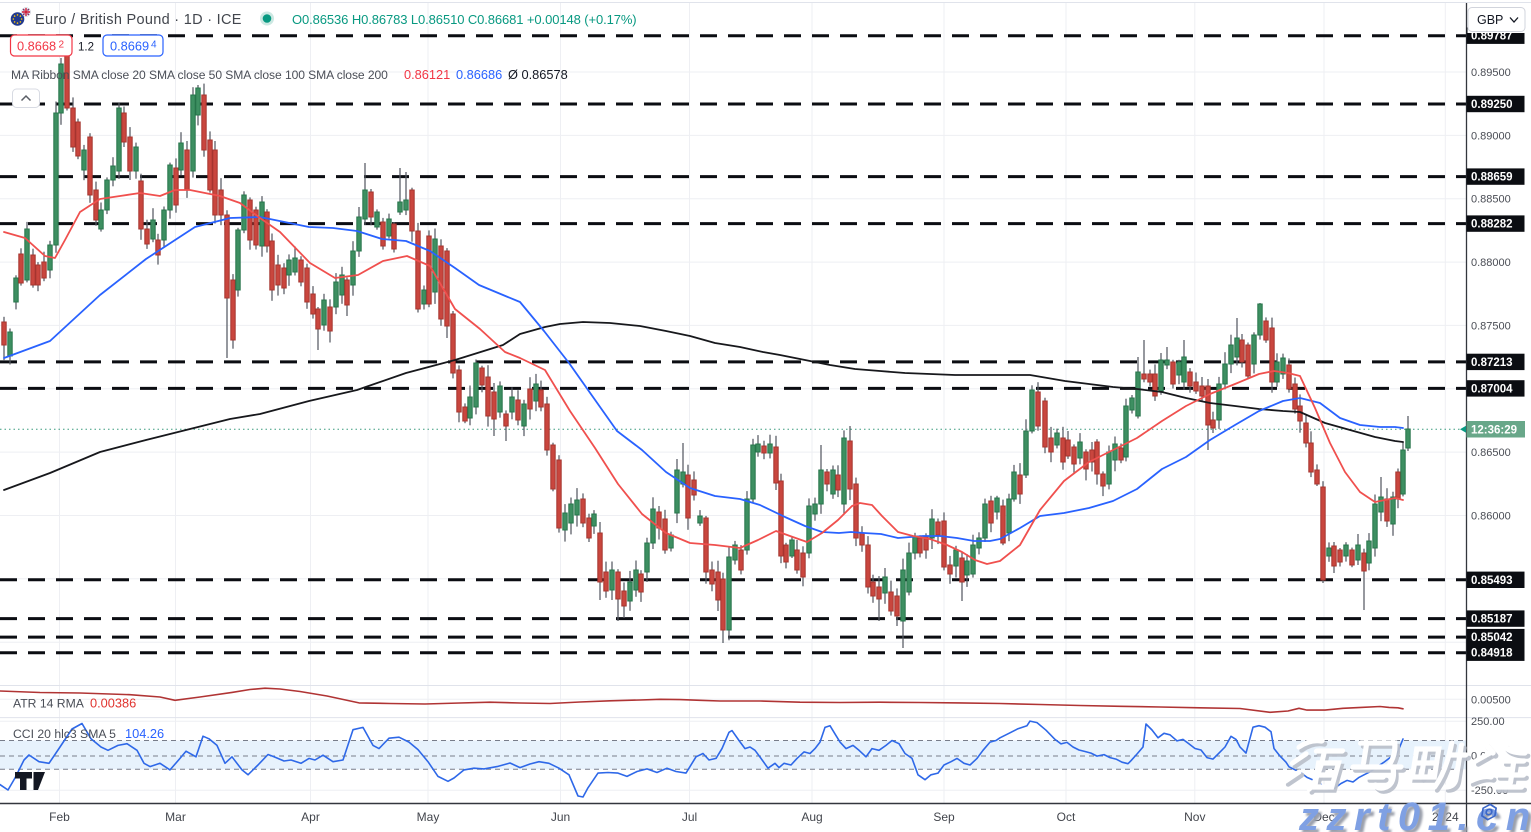 The width and height of the screenshot is (1531, 832). I want to click on svg-text: 0.87213, so click(1492, 363).